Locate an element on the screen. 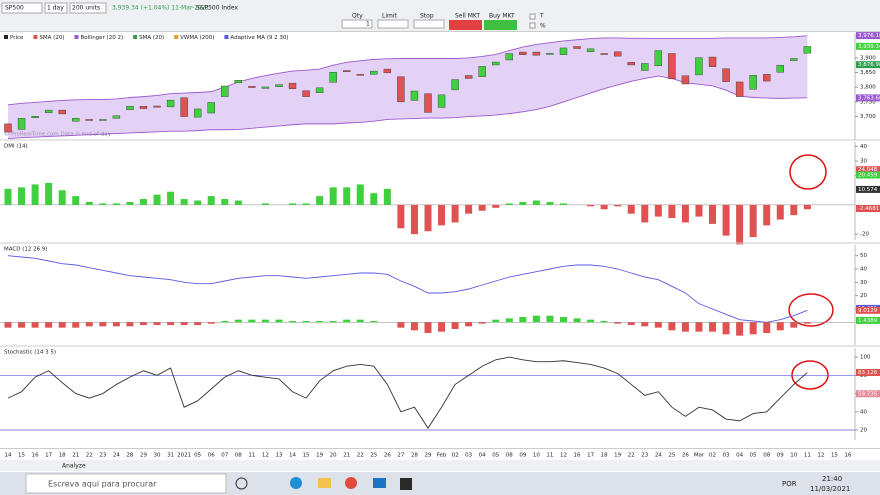 The width and height of the screenshot is (880, 495). period: 1 day is located at coordinates (55, 8).